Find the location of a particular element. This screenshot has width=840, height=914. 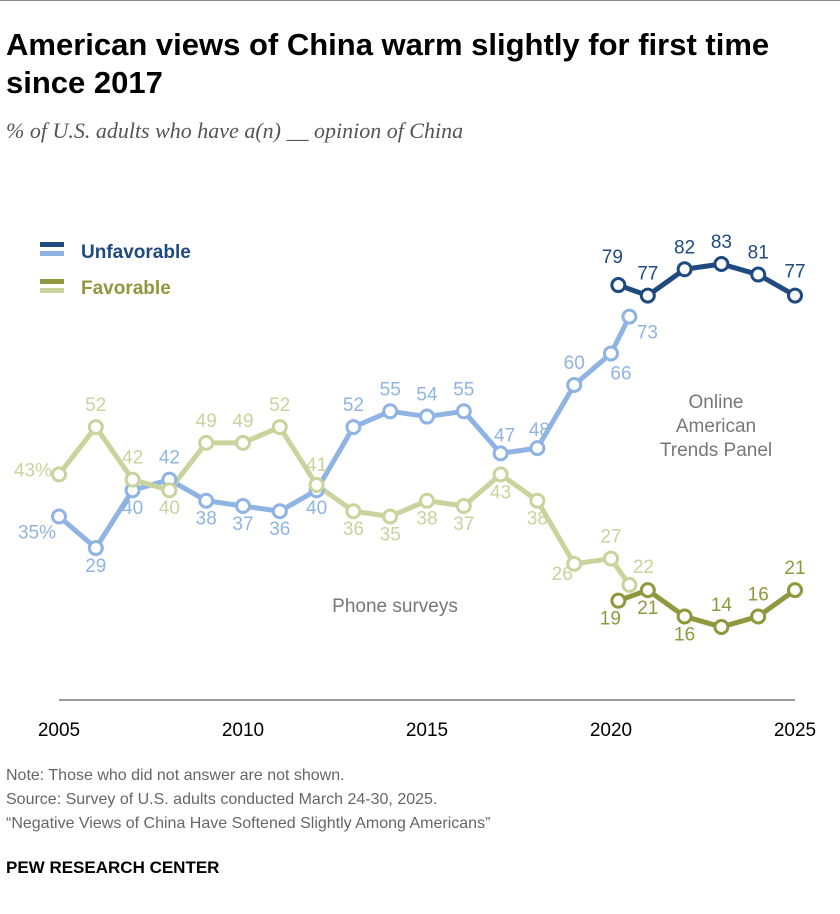

data-label-online-favorable: 14 is located at coordinates (722, 605).